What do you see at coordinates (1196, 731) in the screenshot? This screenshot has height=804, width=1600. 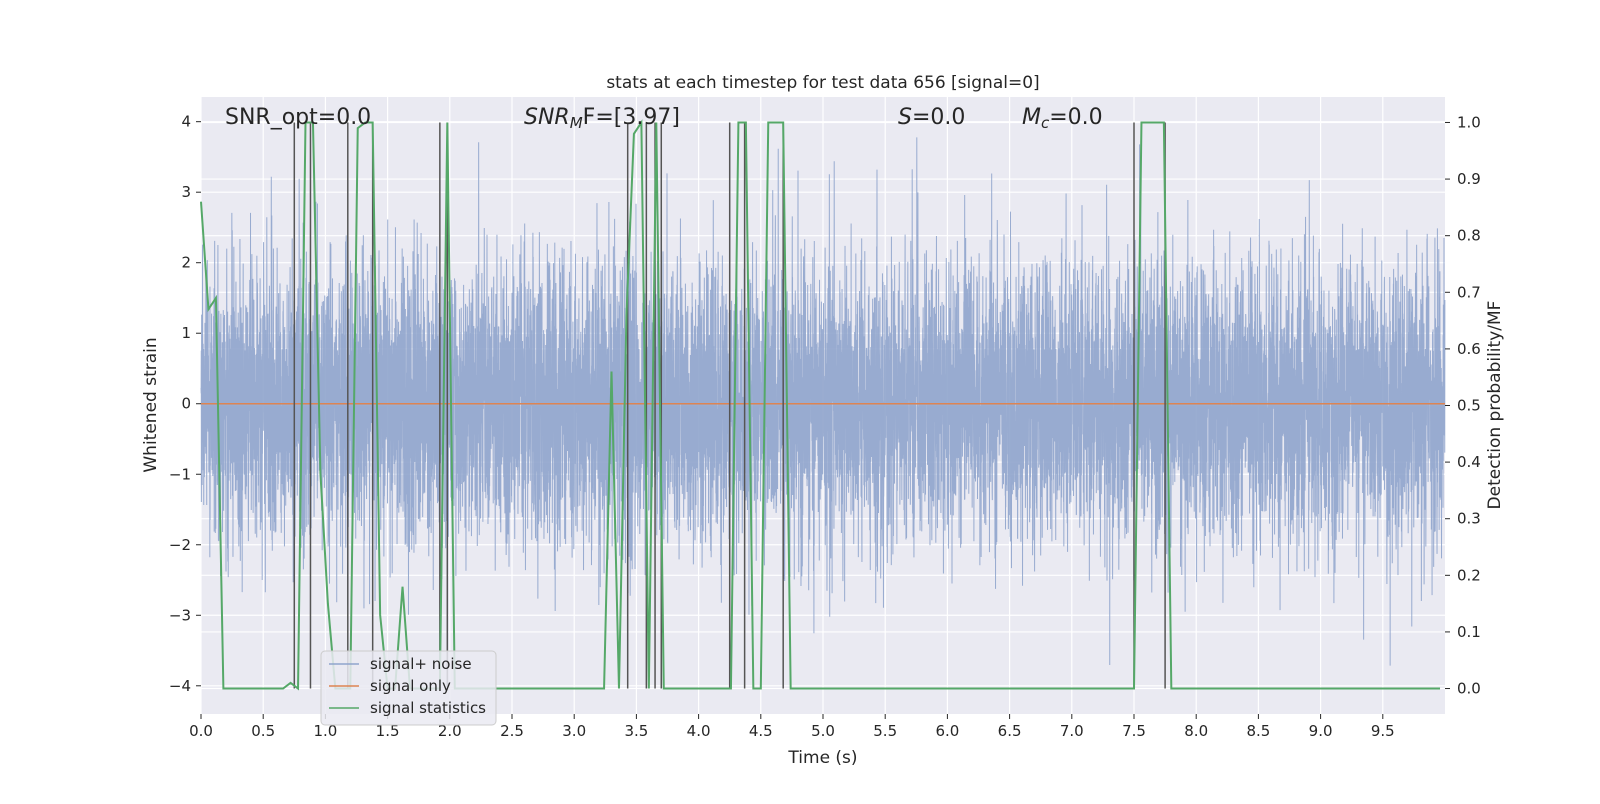 I see `x-tick-label-16: 8.0` at bounding box center [1196, 731].